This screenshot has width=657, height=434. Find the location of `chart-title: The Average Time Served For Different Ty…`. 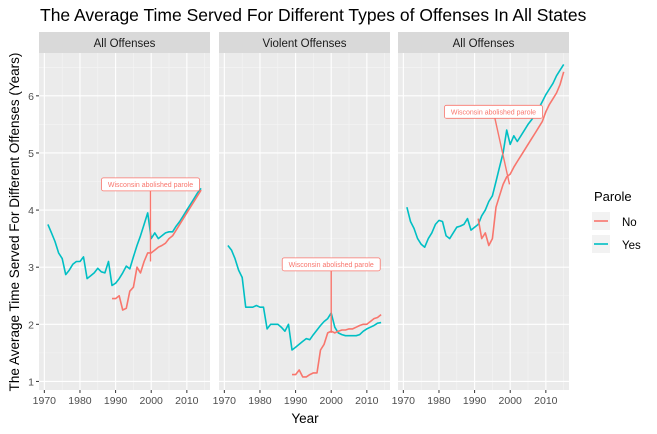

chart-title: The Average Time Served For Different Ty… is located at coordinates (313, 15).